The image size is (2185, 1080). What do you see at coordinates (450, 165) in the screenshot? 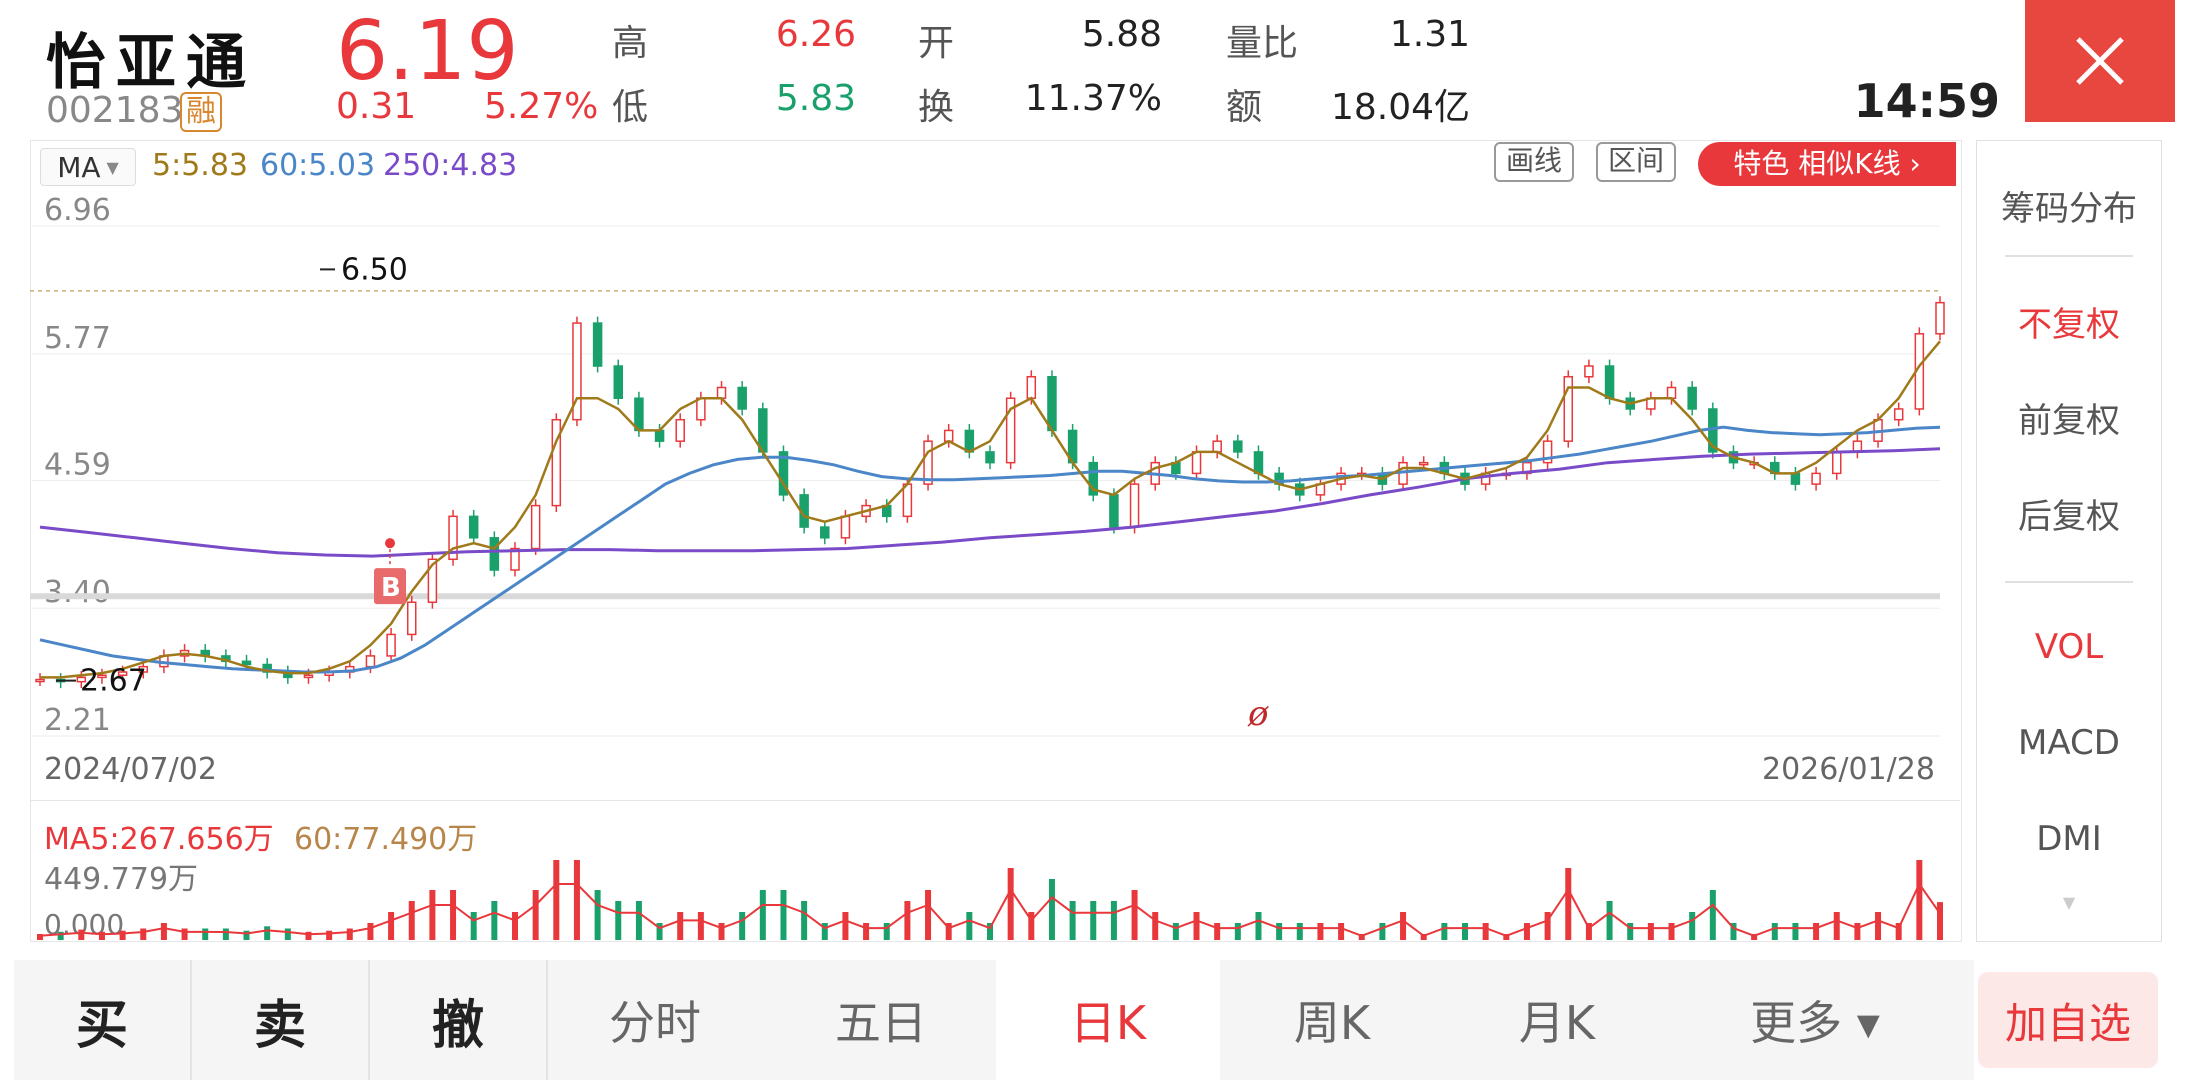
I see `ma250-value: 250:4.83` at bounding box center [450, 165].